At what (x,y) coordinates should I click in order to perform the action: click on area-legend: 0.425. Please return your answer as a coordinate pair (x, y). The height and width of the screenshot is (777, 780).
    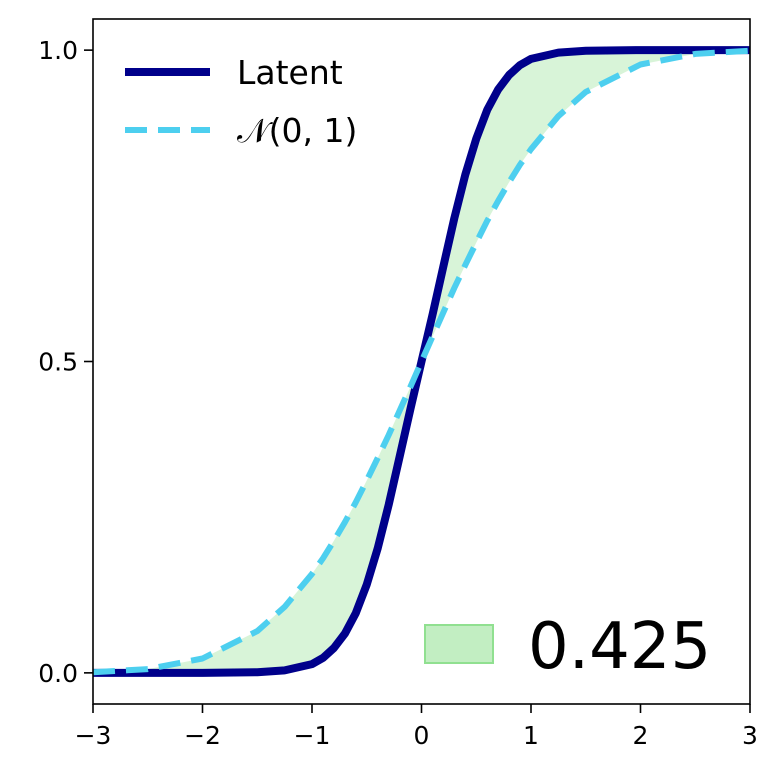
    Looking at the image, I should click on (567, 647).